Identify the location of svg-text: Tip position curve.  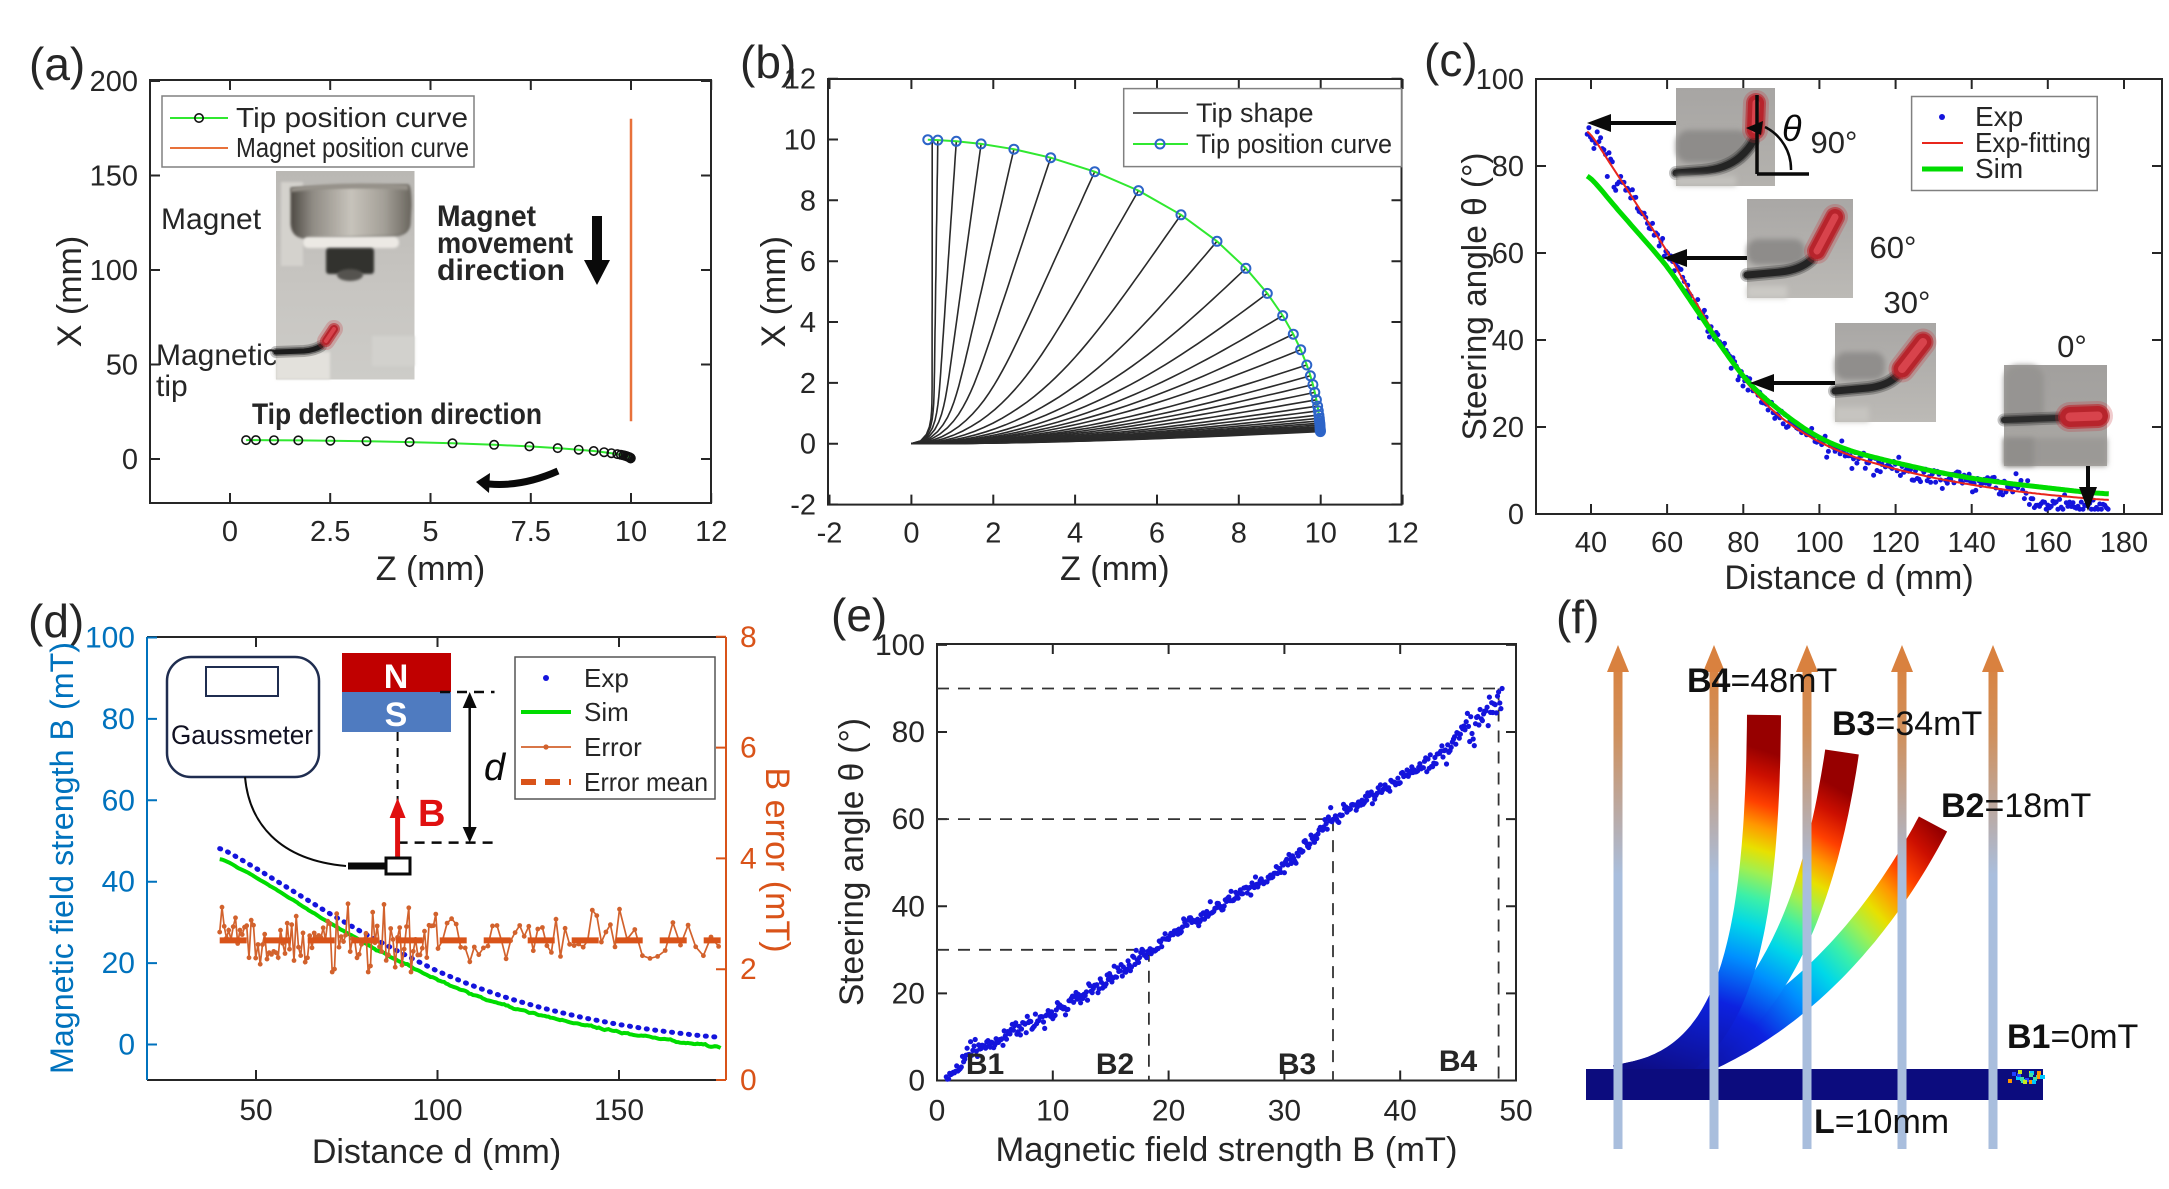
(1294, 144).